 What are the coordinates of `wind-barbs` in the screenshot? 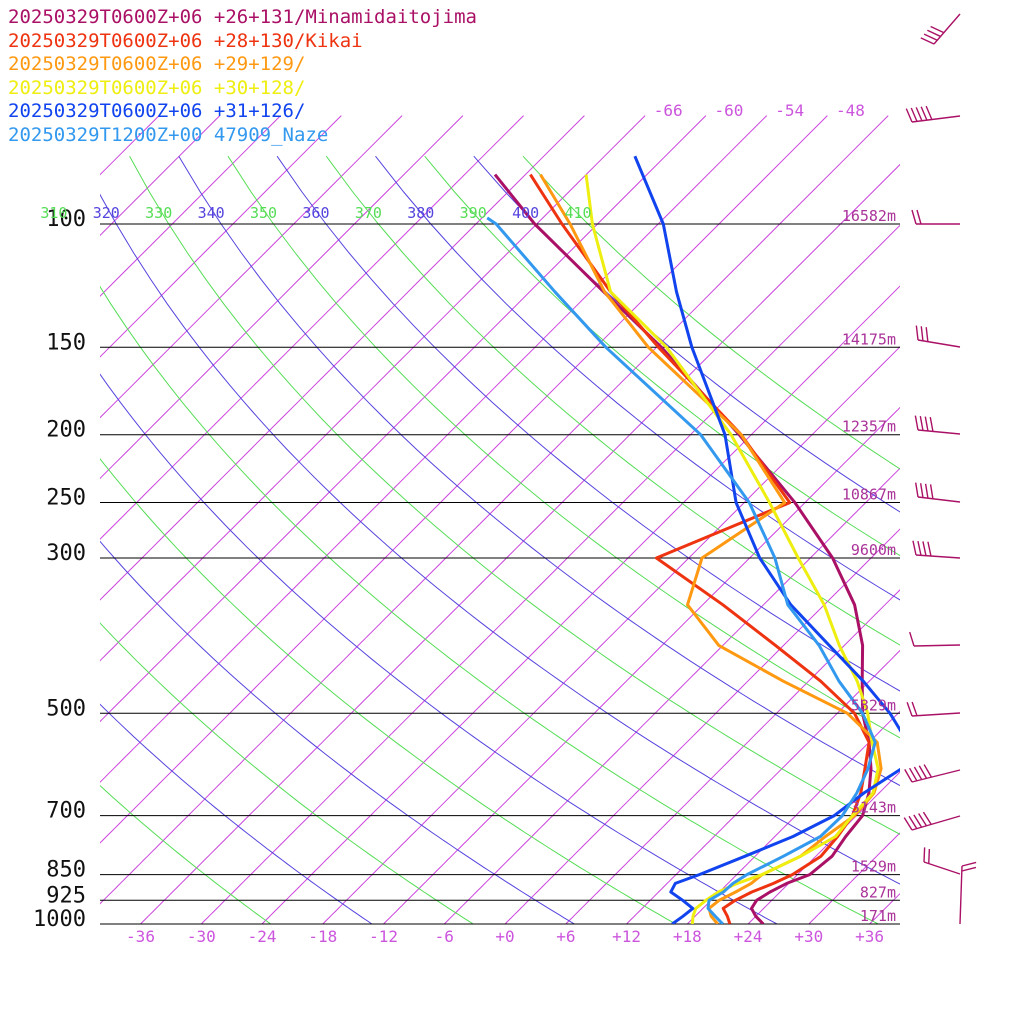 It's located at (940, 469).